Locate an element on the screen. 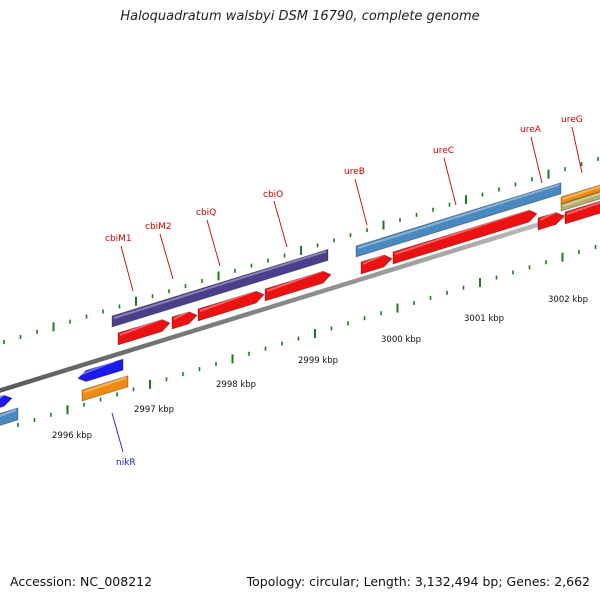  cds-nikR is located at coordinates (100, 370).